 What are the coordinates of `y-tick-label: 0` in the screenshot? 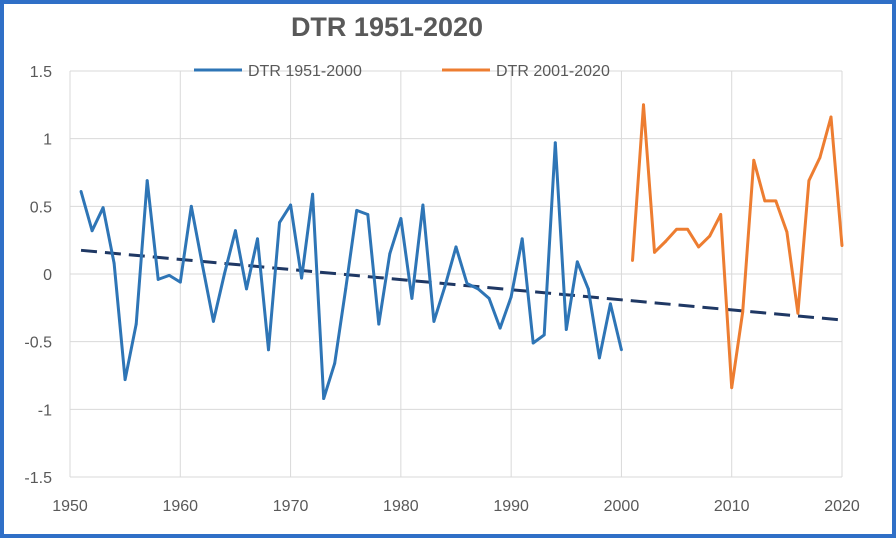 It's located at (47, 275).